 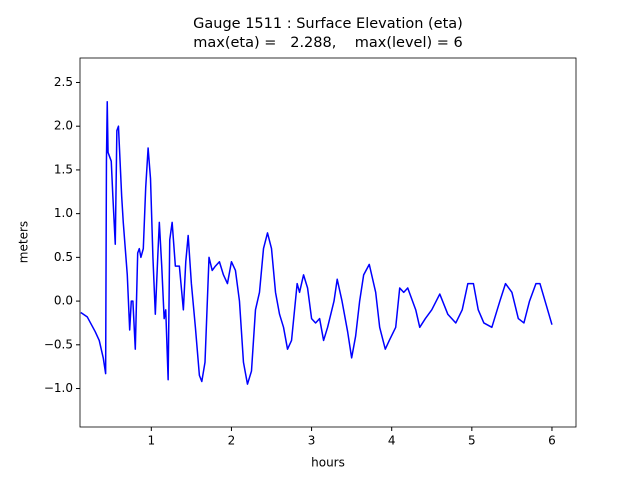 What do you see at coordinates (58, 344) in the screenshot?
I see `y-tick-label: −0.5` at bounding box center [58, 344].